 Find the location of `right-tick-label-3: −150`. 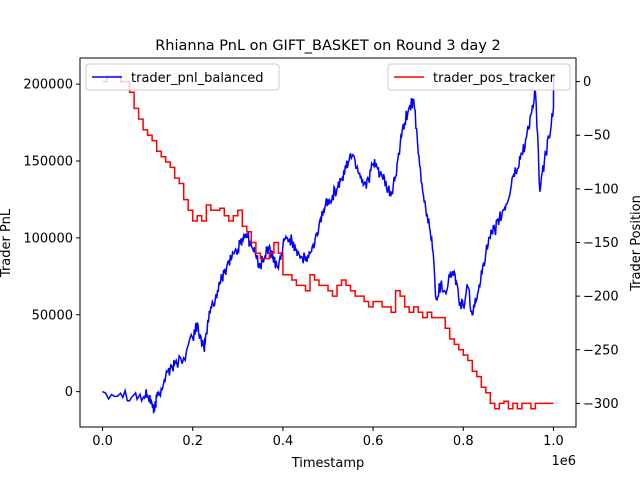

right-tick-label-3: −150 is located at coordinates (601, 243).